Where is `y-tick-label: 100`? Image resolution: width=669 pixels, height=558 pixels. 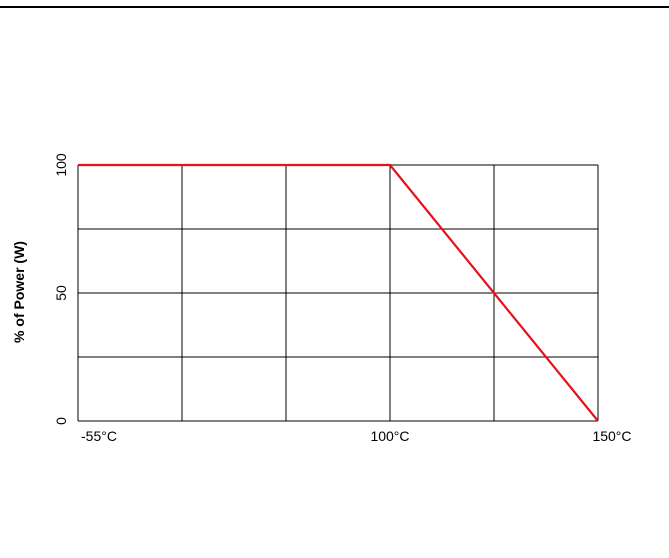 y-tick-label: 100 is located at coordinates (61, 165).